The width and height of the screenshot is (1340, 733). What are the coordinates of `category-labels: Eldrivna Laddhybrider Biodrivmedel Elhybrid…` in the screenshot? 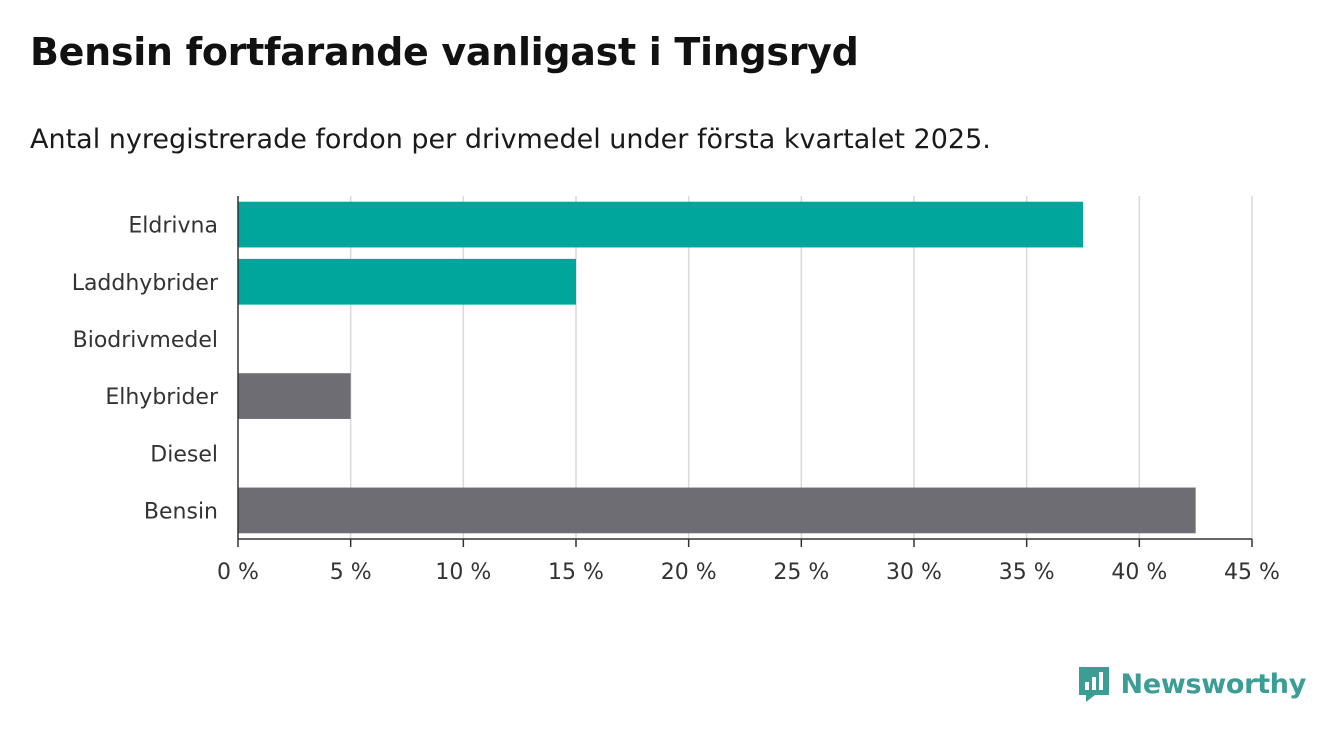 It's located at (145, 369).